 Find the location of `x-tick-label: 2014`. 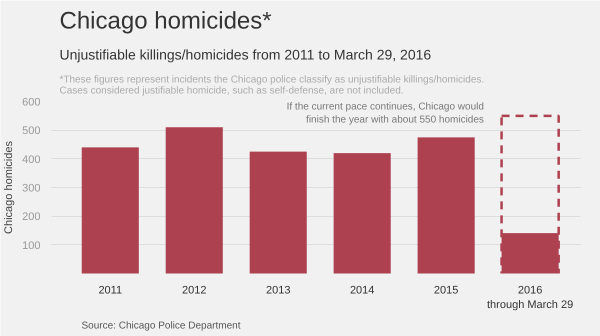

x-tick-label: 2014 is located at coordinates (362, 290).